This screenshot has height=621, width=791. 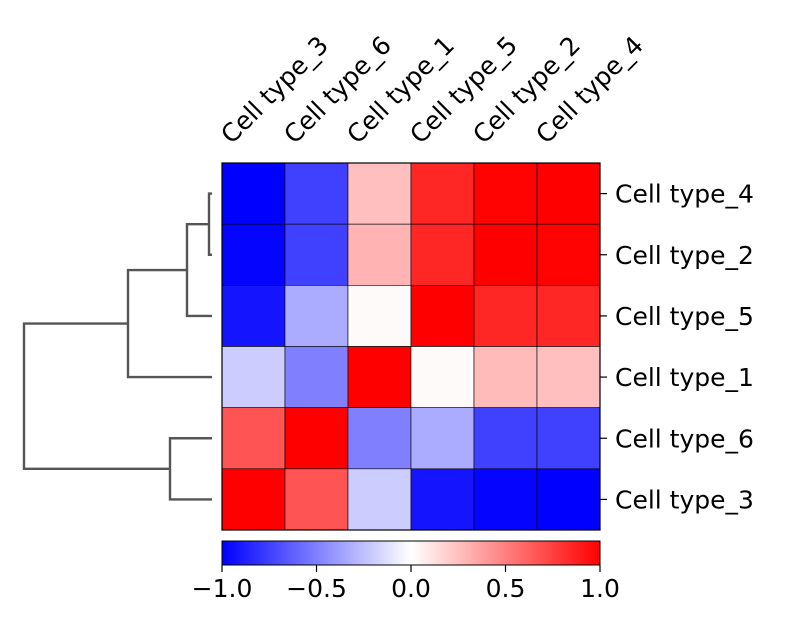 I want to click on colorbar-tick-label: −0.5, so click(x=316, y=588).